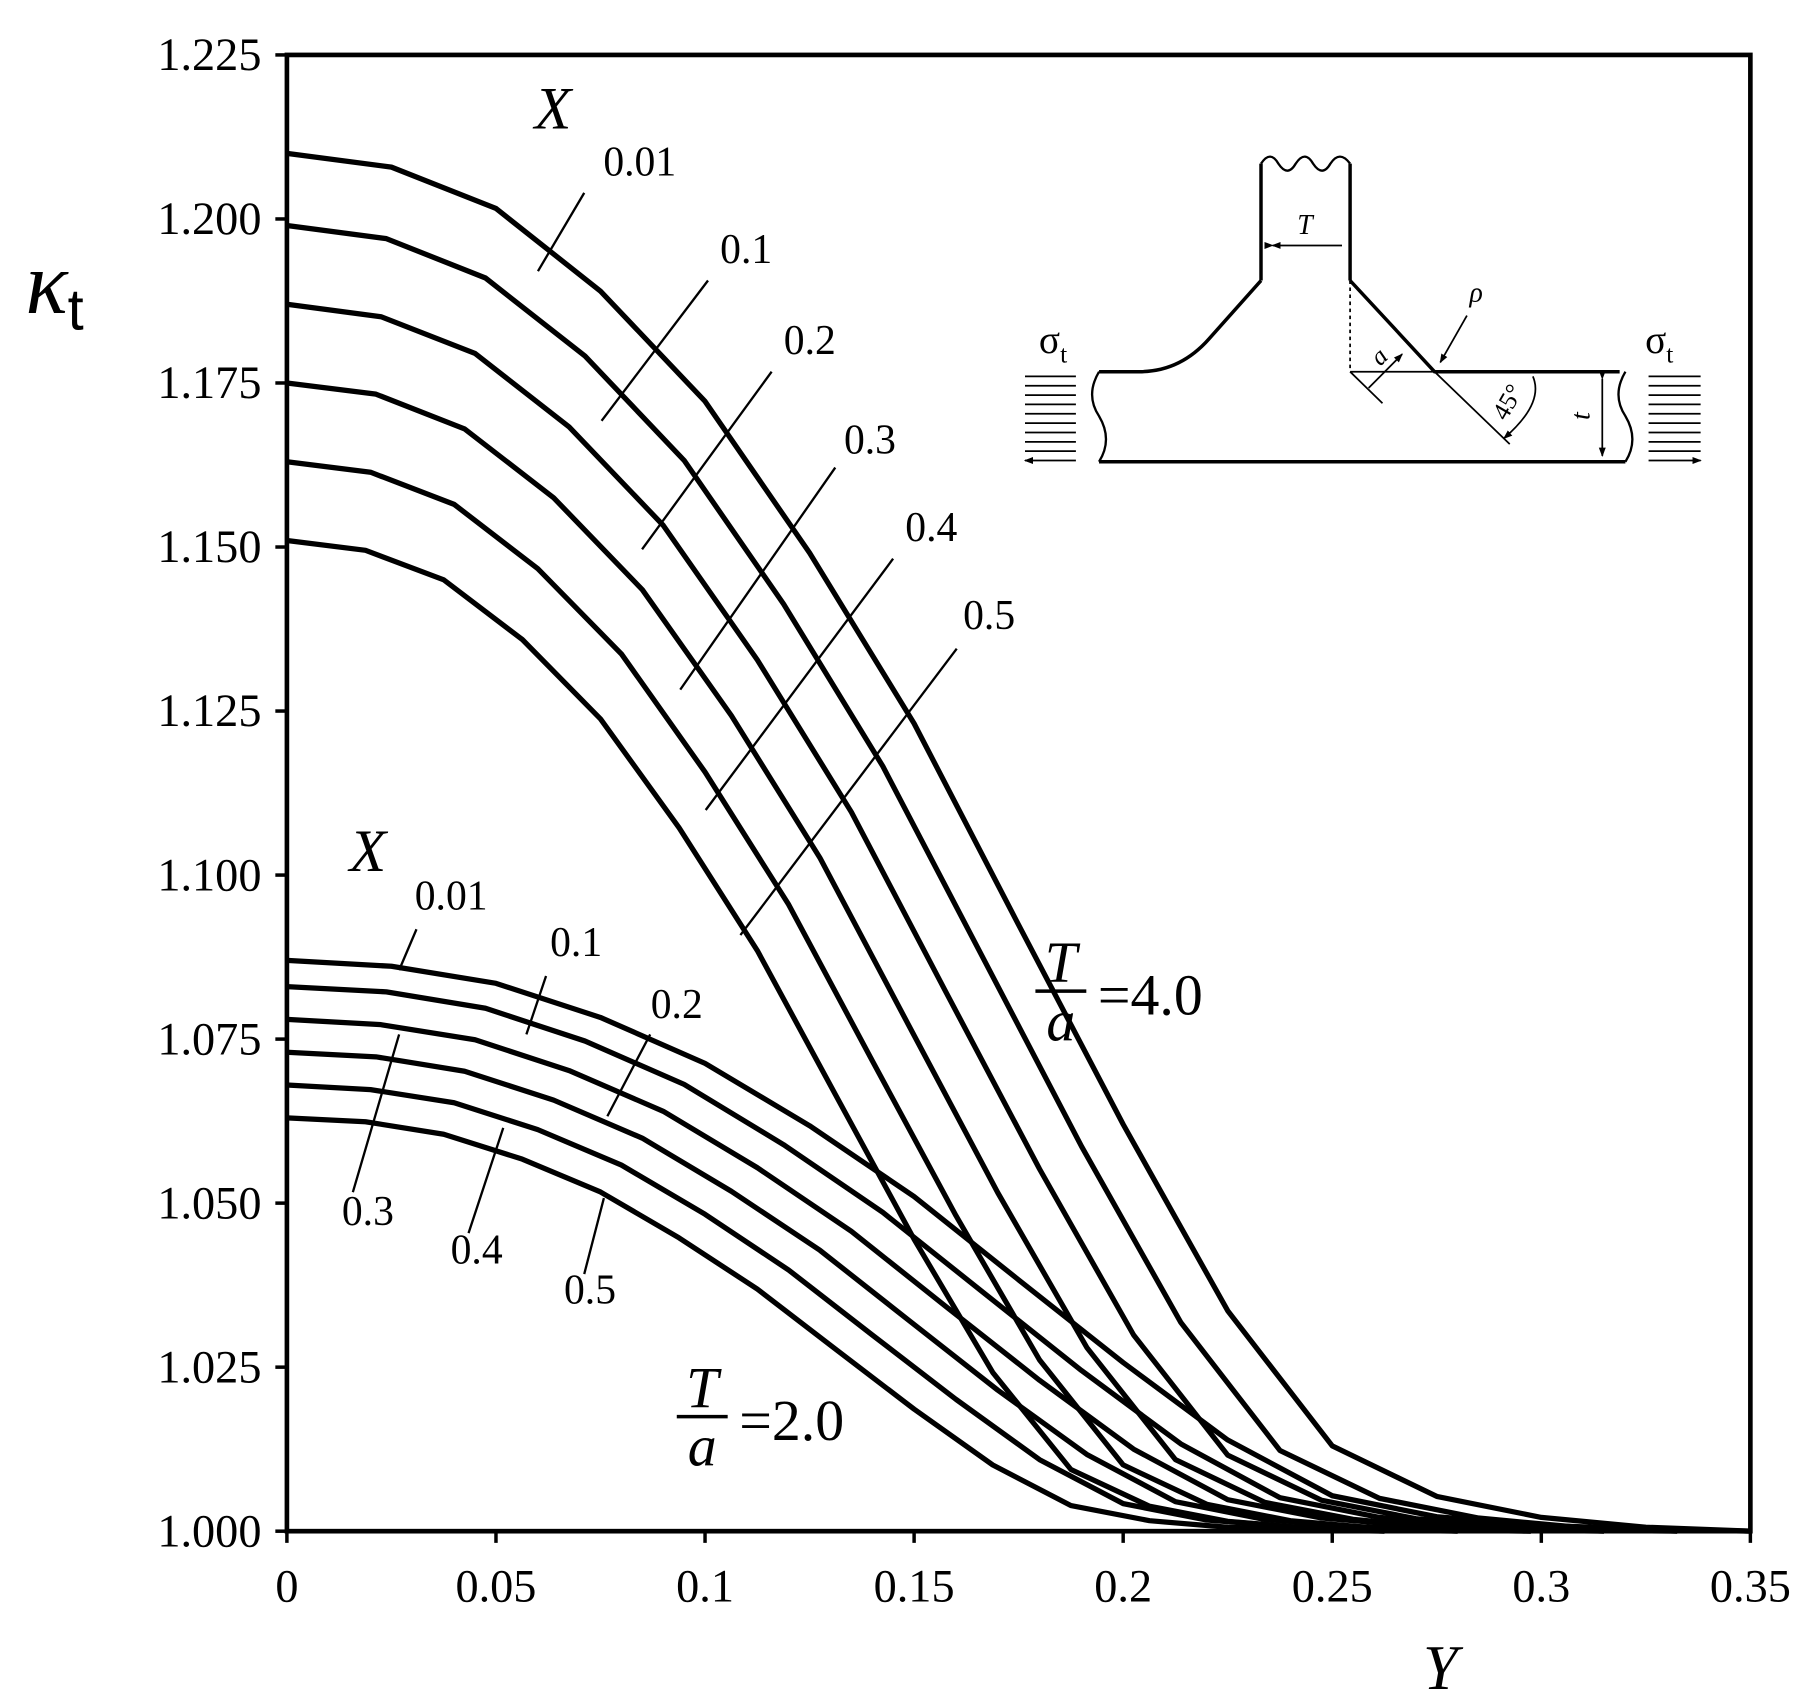  What do you see at coordinates (1385, 371) in the screenshot?
I see `leg-dimension` at bounding box center [1385, 371].